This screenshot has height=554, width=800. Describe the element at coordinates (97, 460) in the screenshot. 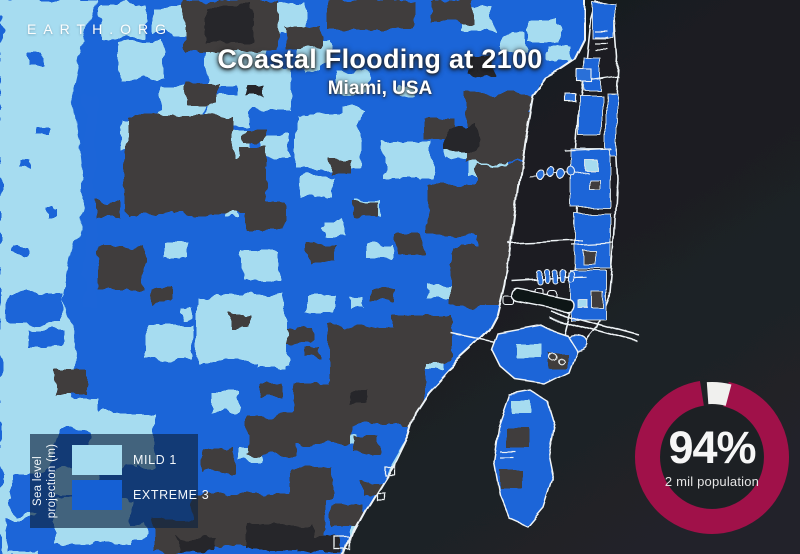

I see `mild-swatch` at that location.